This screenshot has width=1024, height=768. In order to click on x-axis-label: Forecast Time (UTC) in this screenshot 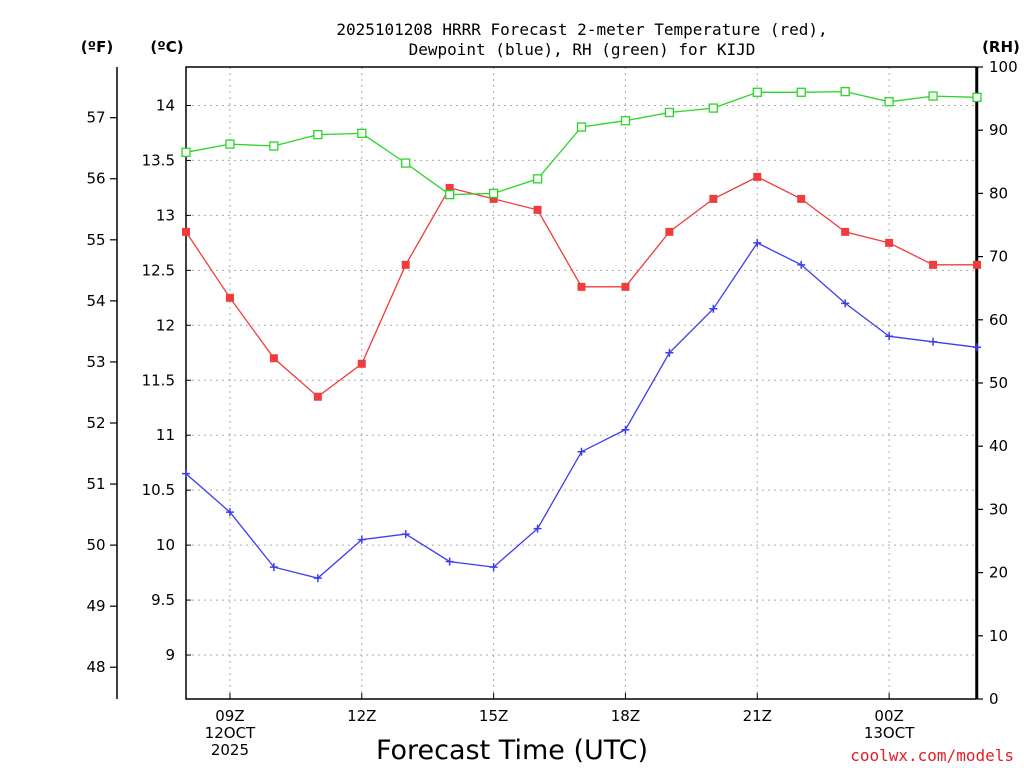, I will do `click(512, 750)`.